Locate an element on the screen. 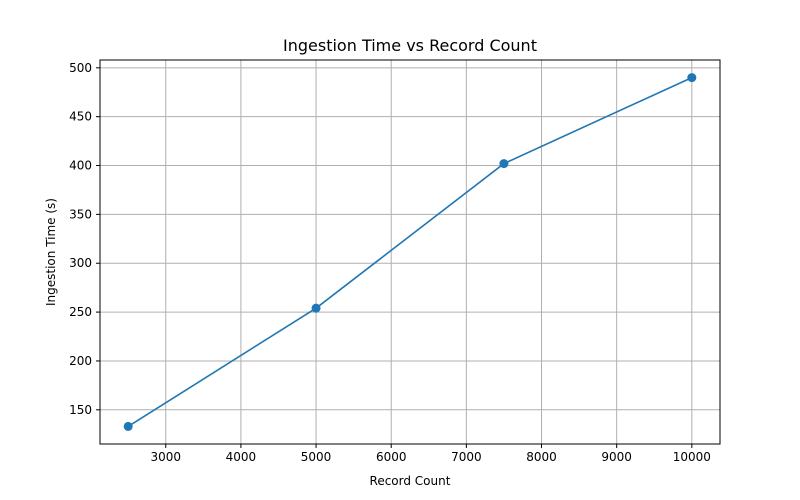  x-axis-title: Record Count is located at coordinates (410, 481).